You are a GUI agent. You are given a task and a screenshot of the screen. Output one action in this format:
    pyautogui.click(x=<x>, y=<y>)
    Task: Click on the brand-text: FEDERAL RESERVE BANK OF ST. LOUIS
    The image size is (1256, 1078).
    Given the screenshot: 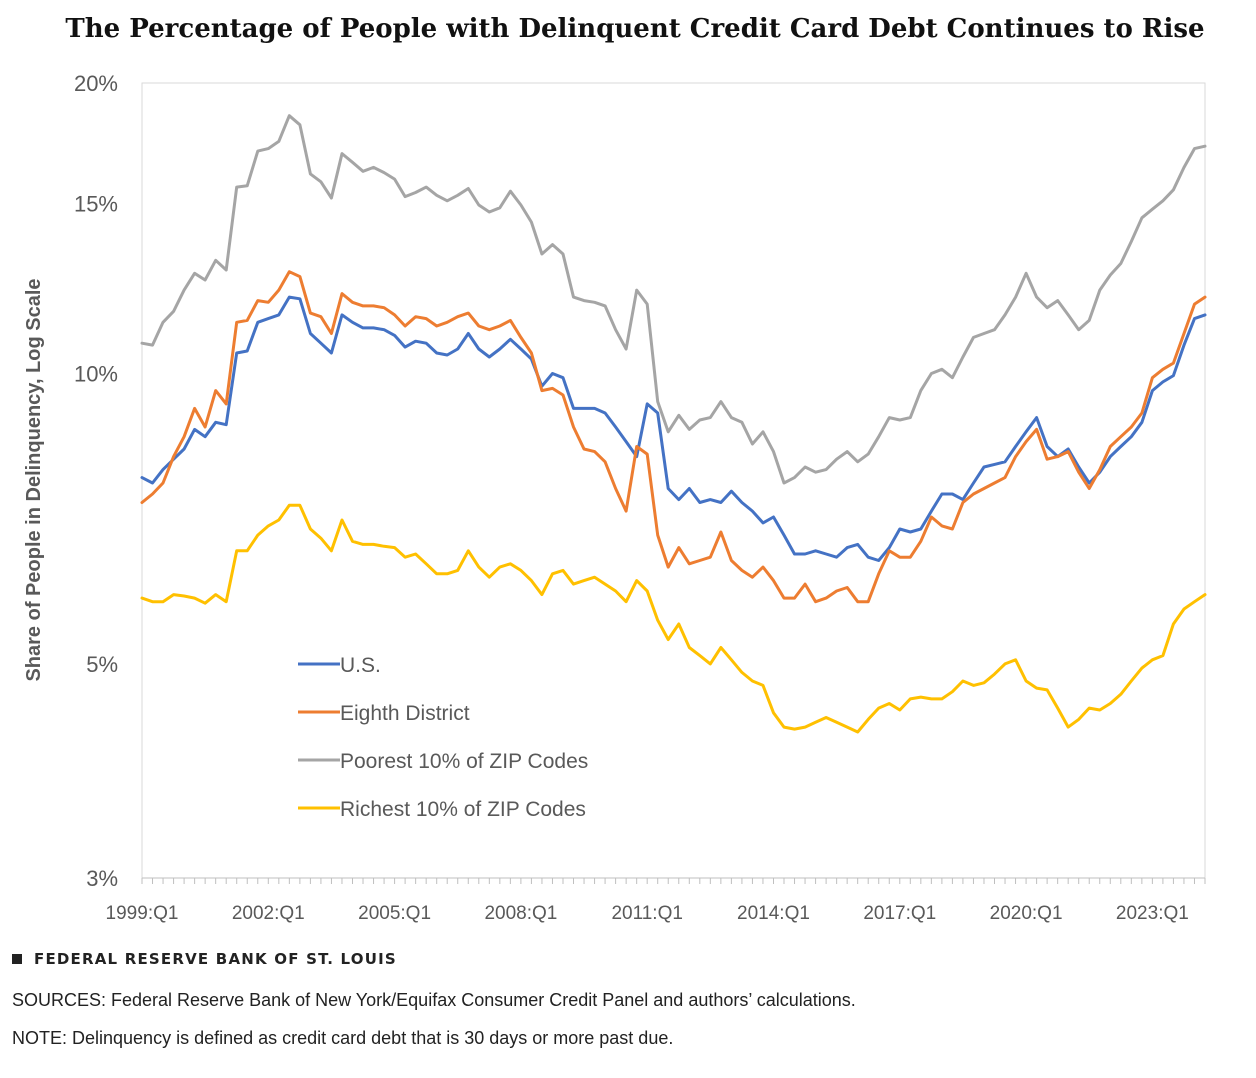 What is the action you would take?
    pyautogui.click(x=215, y=959)
    